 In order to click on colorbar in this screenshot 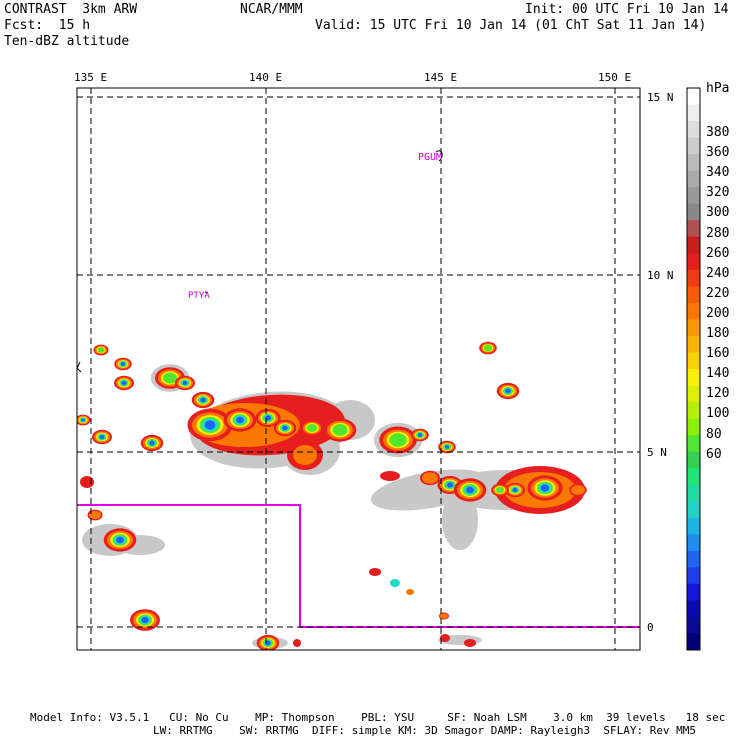, I will do `click(693, 369)`.